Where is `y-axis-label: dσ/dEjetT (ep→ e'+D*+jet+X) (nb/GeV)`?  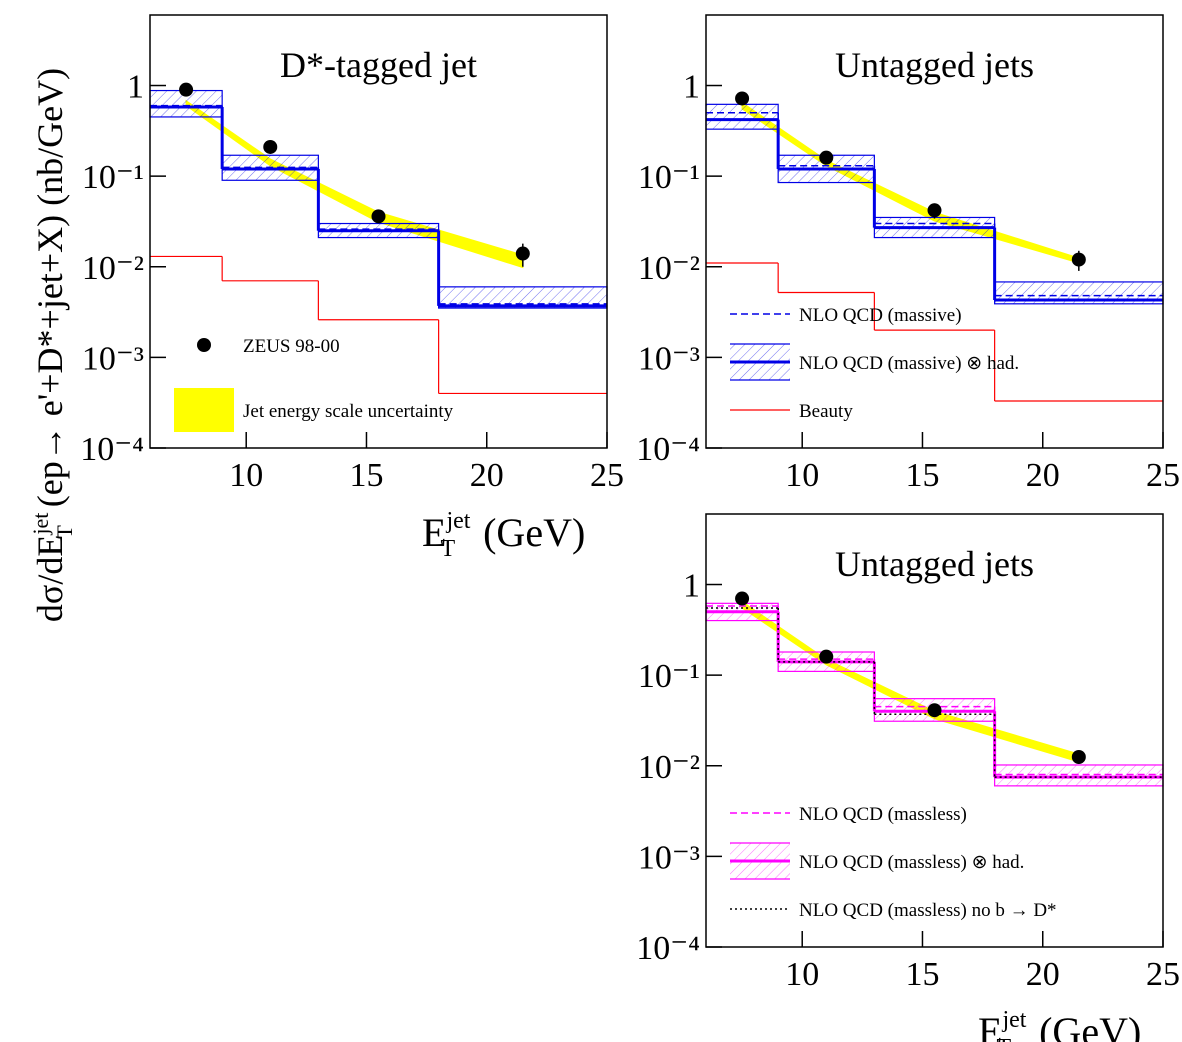
y-axis-label: dσ/dEjetT (ep→ e'+D*+jet+X) (nb/GeV) is located at coordinates (52, 345).